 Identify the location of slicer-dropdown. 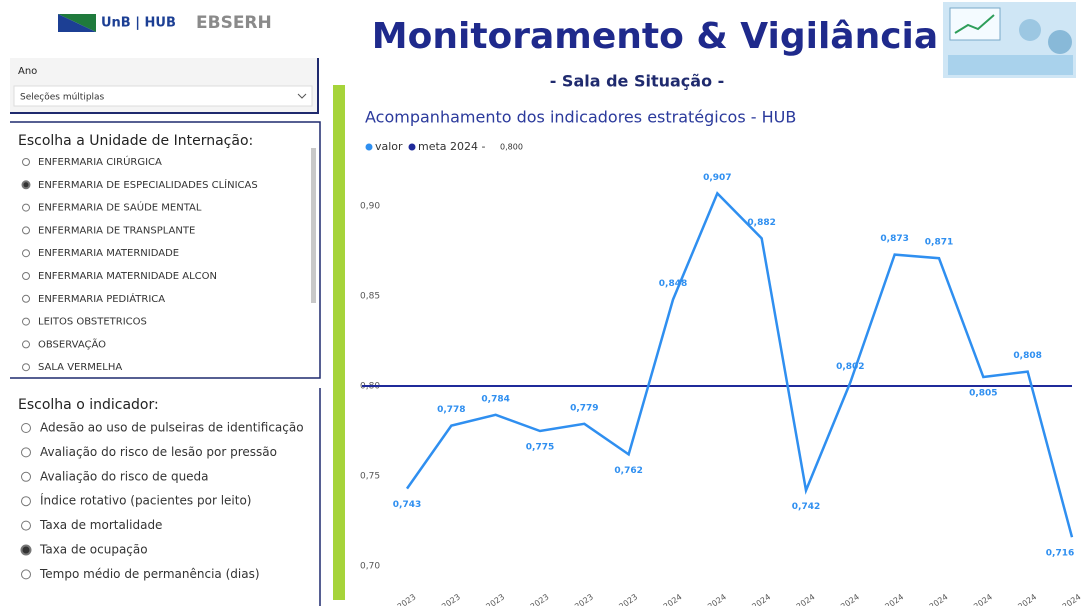
(163, 96).